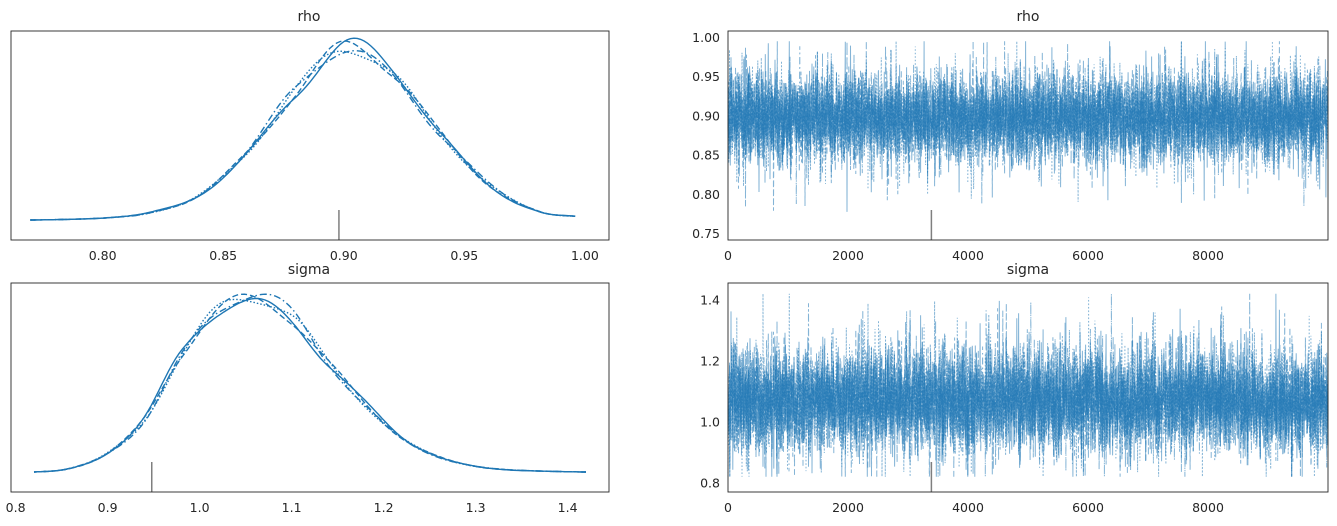  What do you see at coordinates (706, 37) in the screenshot?
I see `y-tick-label: 1.00` at bounding box center [706, 37].